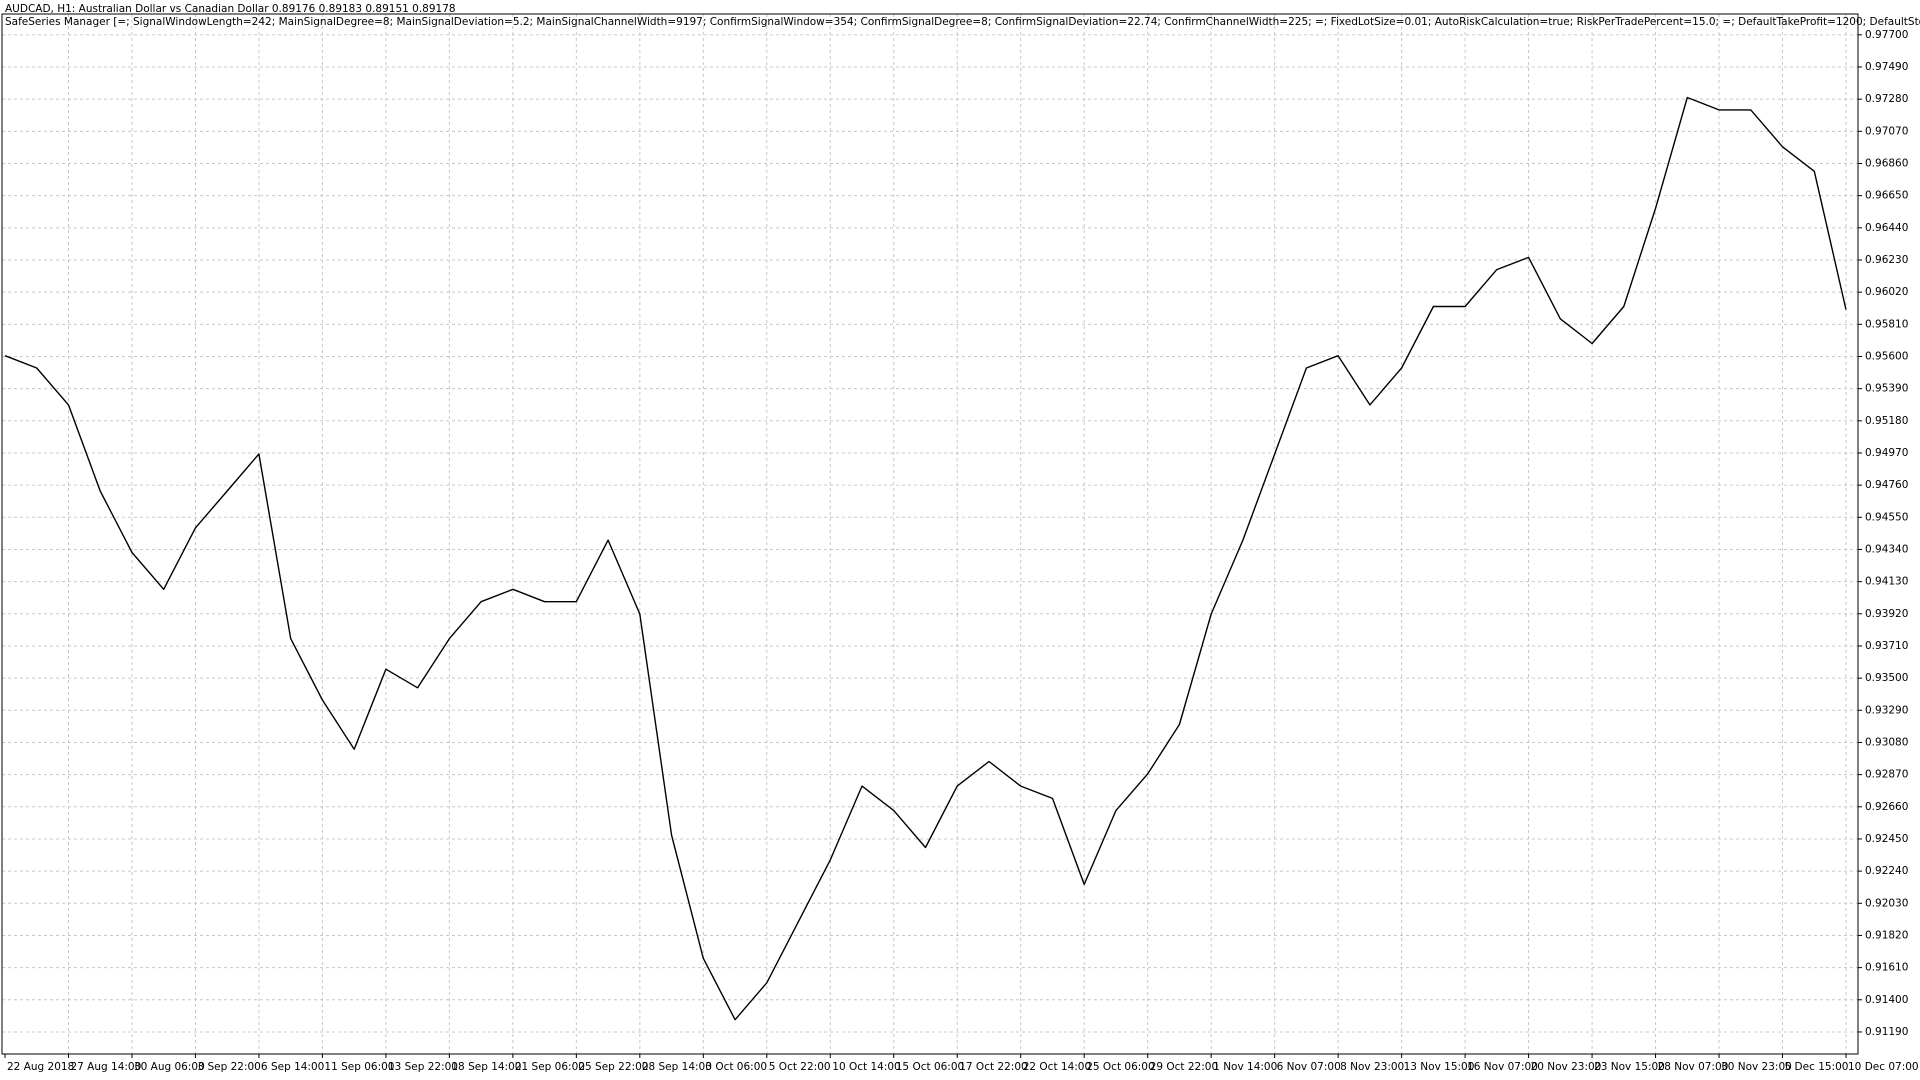 The height and width of the screenshot is (1080, 1920). I want to click on x-tick-label: 3 Sep 22:00, so click(228, 1067).